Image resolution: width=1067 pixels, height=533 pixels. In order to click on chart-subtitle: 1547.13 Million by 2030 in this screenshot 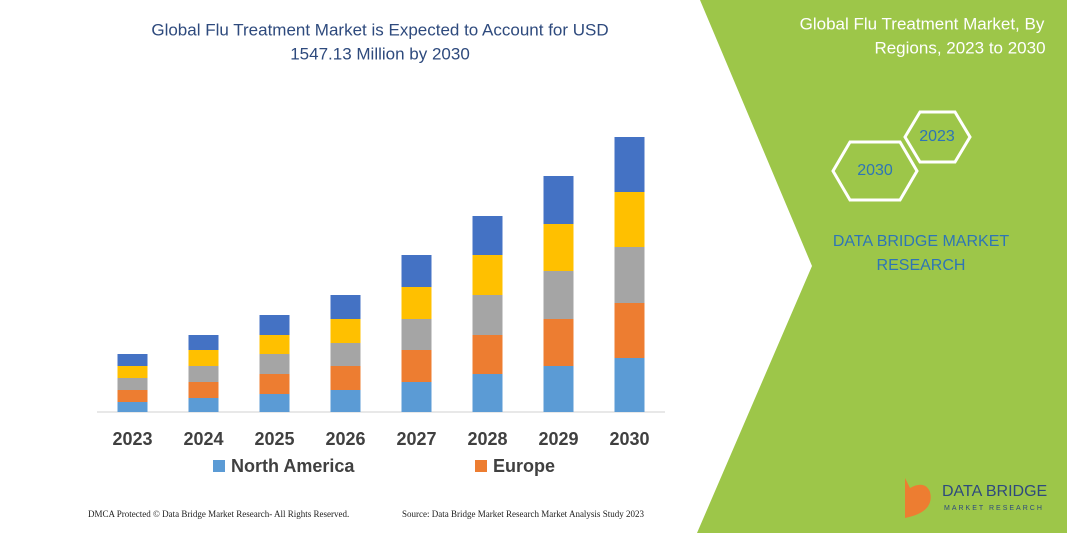, I will do `click(380, 53)`.